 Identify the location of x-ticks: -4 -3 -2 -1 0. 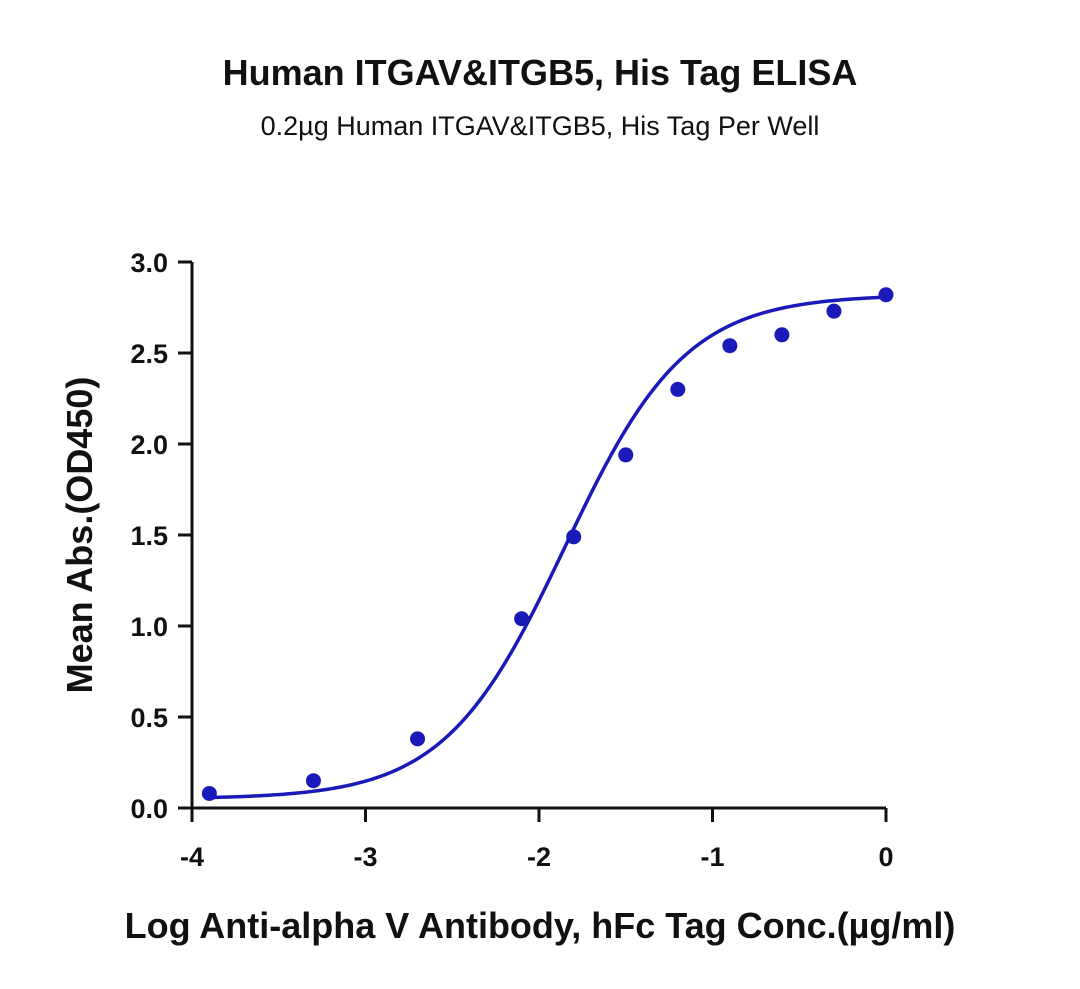
(537, 840).